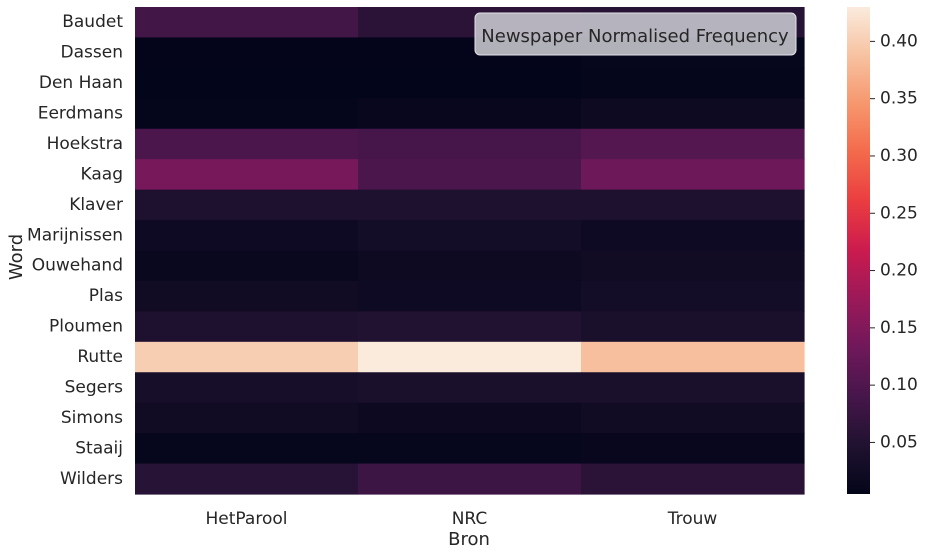  What do you see at coordinates (693, 144) in the screenshot?
I see `heatmap-cell-hoekstra-trouw` at bounding box center [693, 144].